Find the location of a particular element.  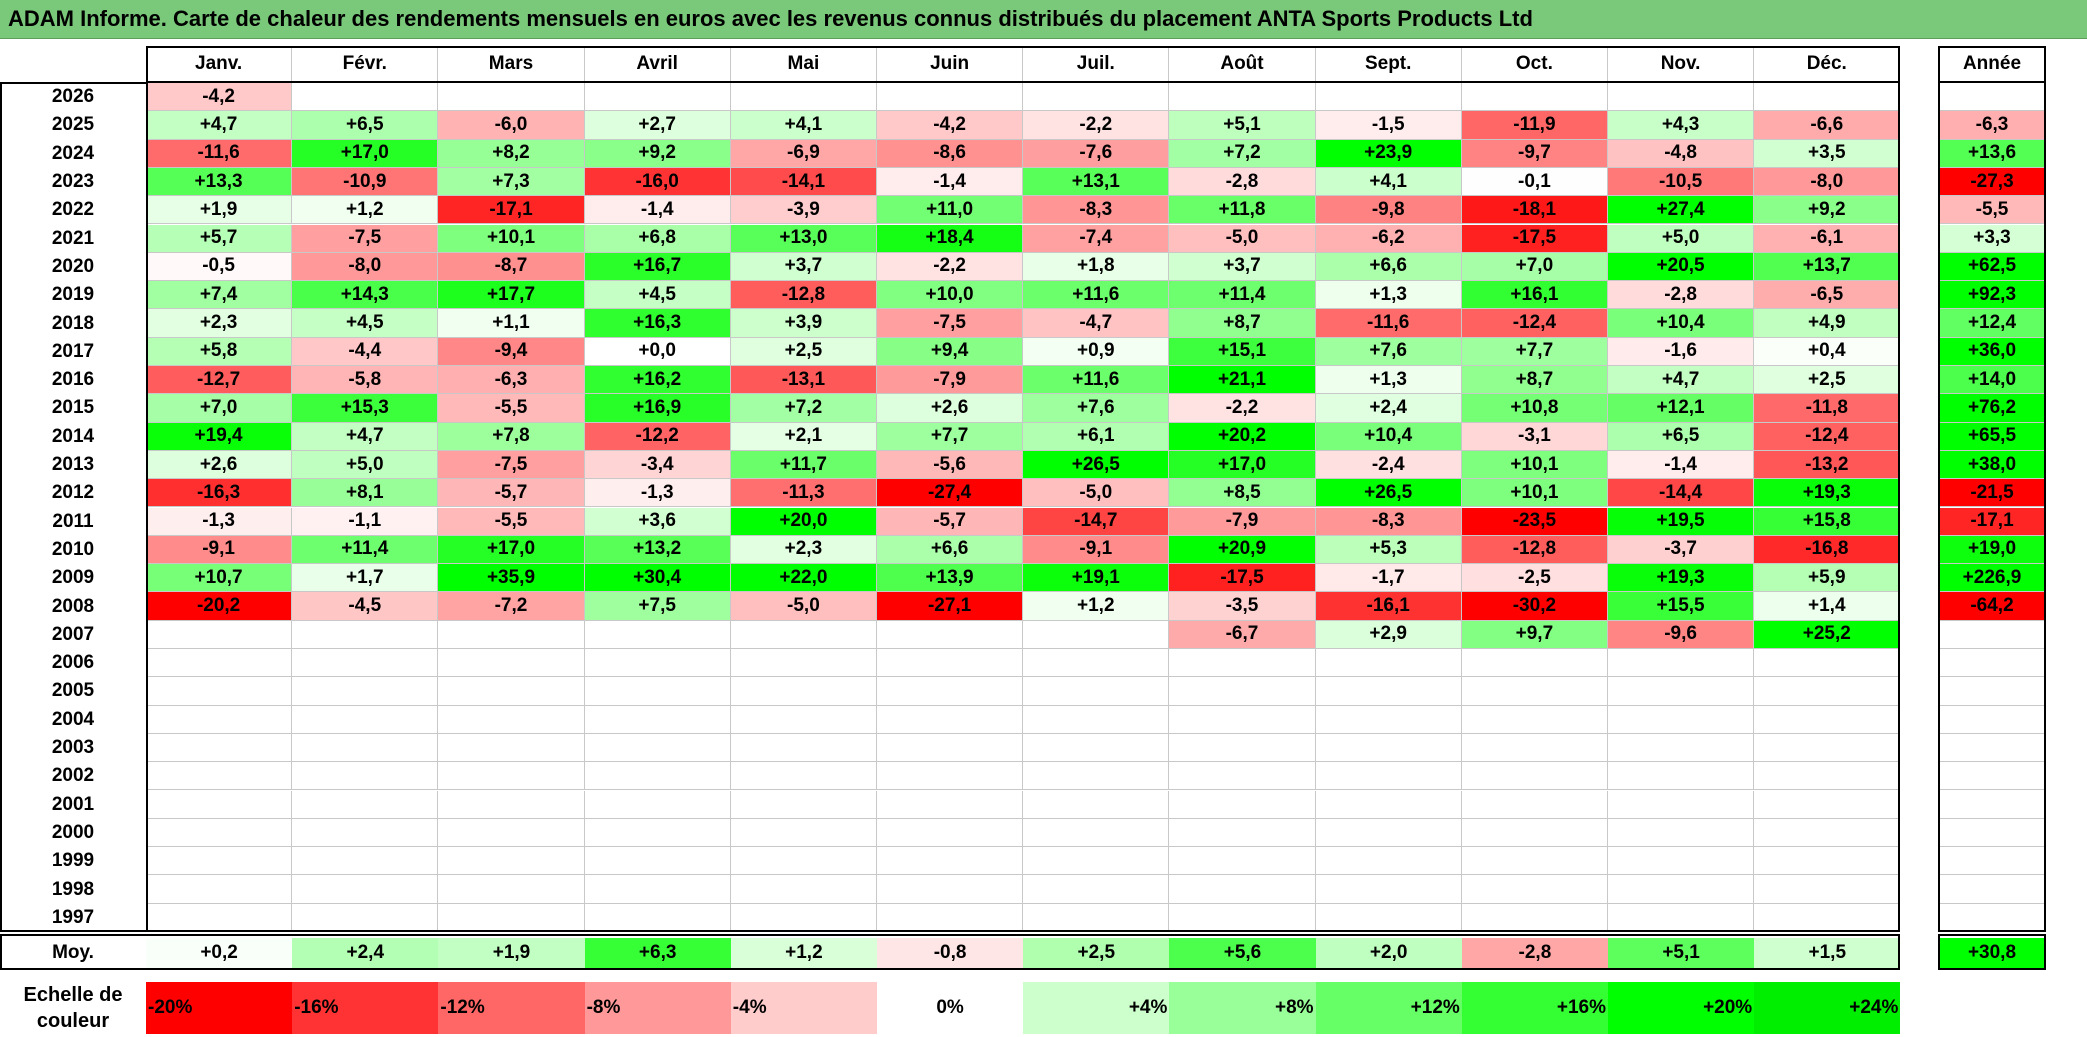

heatmap-cell: +1,3 is located at coordinates (1388, 380).